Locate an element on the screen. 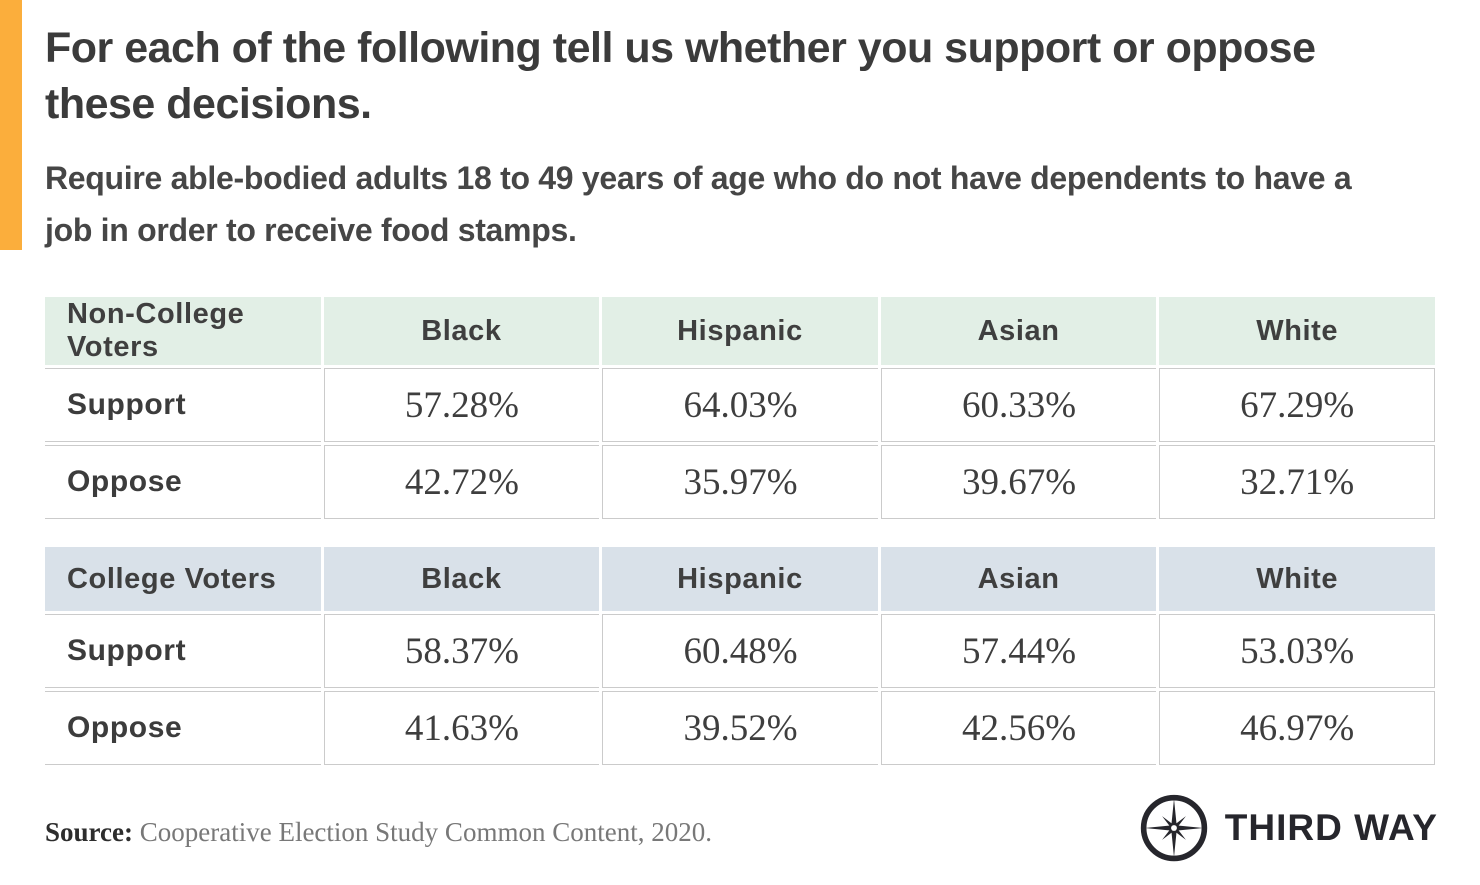  table-cell: 60.33% is located at coordinates (1018, 405).